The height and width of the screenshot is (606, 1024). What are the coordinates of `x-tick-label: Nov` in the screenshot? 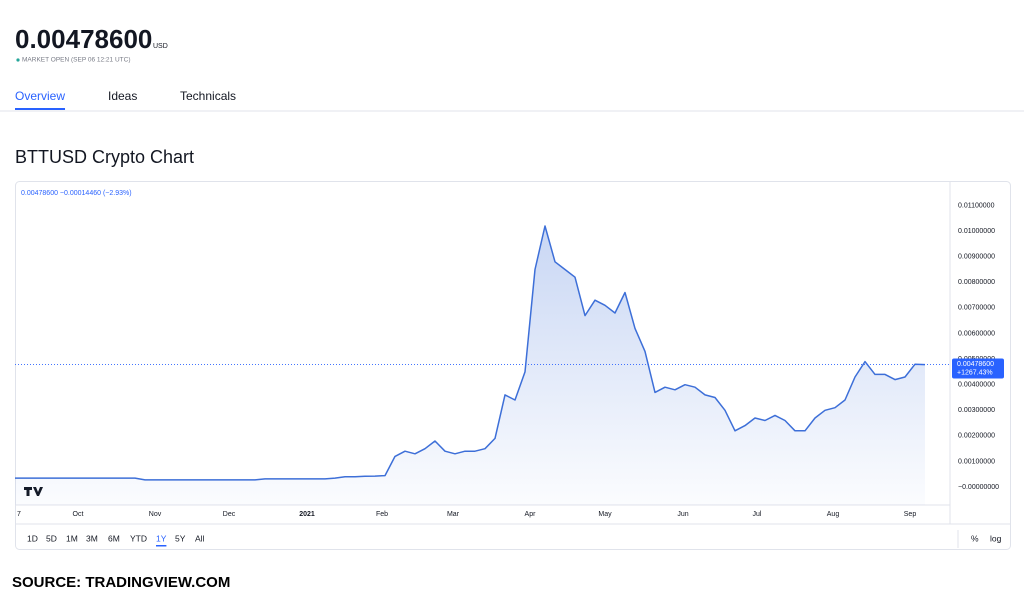 It's located at (155, 514).